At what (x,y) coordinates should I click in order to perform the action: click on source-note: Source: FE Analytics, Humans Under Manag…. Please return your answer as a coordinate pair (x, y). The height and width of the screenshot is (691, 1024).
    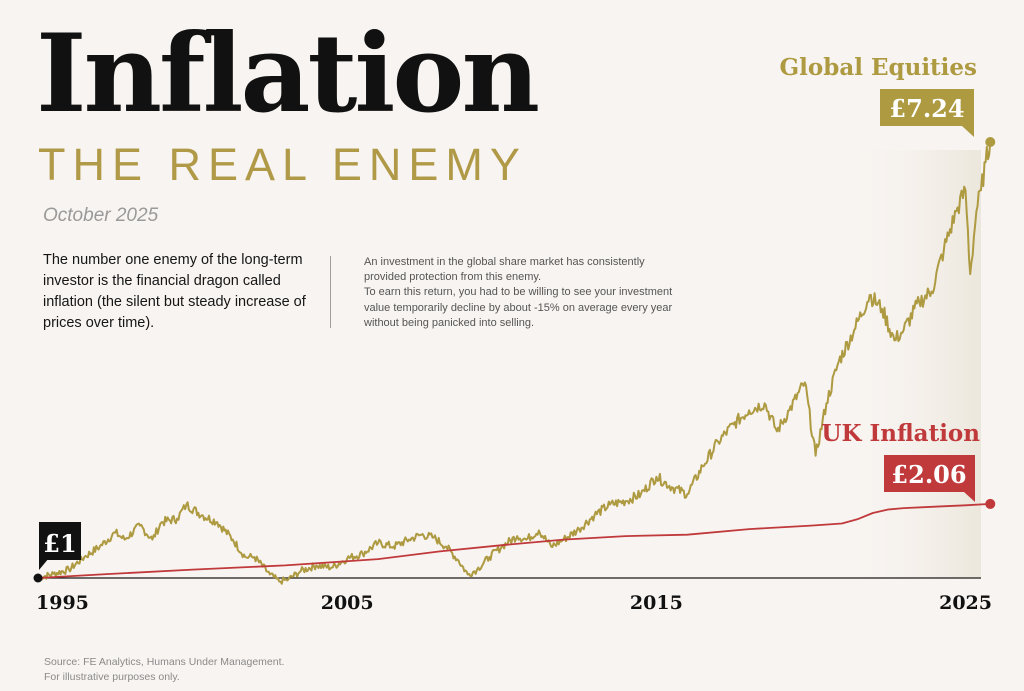
    Looking at the image, I should click on (164, 670).